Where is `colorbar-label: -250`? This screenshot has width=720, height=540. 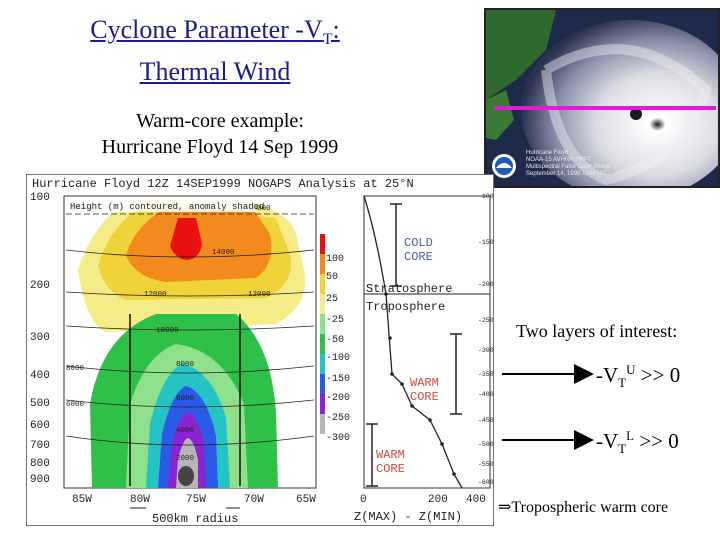
colorbar-label: -250 is located at coordinates (338, 418).